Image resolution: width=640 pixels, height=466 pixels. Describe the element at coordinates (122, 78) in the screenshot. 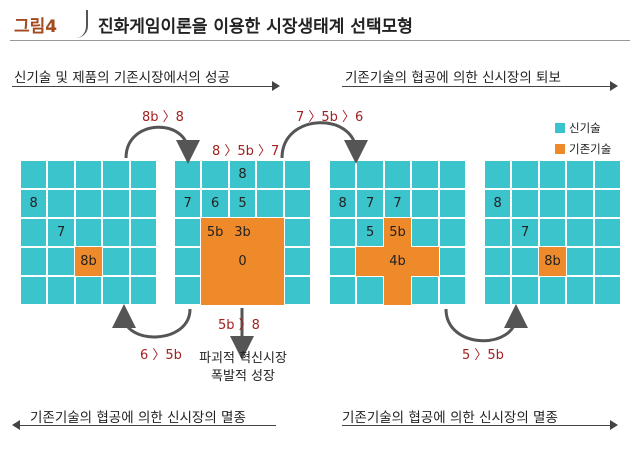

I see `phase-top-left: 신기술 및 제품의 기존시장에서의 성공` at that location.